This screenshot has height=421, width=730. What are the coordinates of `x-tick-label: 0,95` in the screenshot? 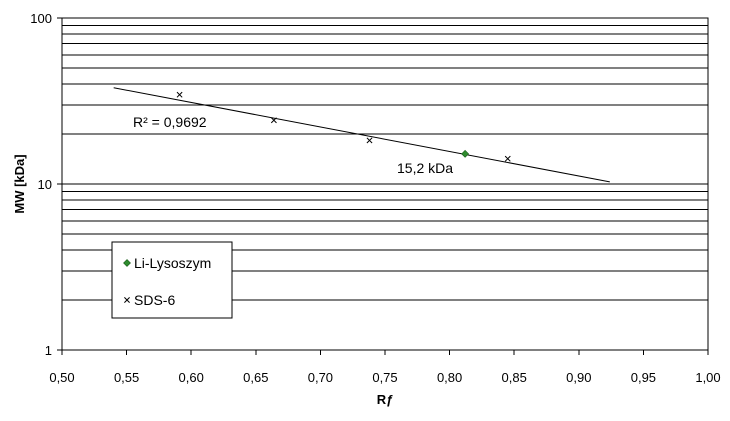 It's located at (643, 377).